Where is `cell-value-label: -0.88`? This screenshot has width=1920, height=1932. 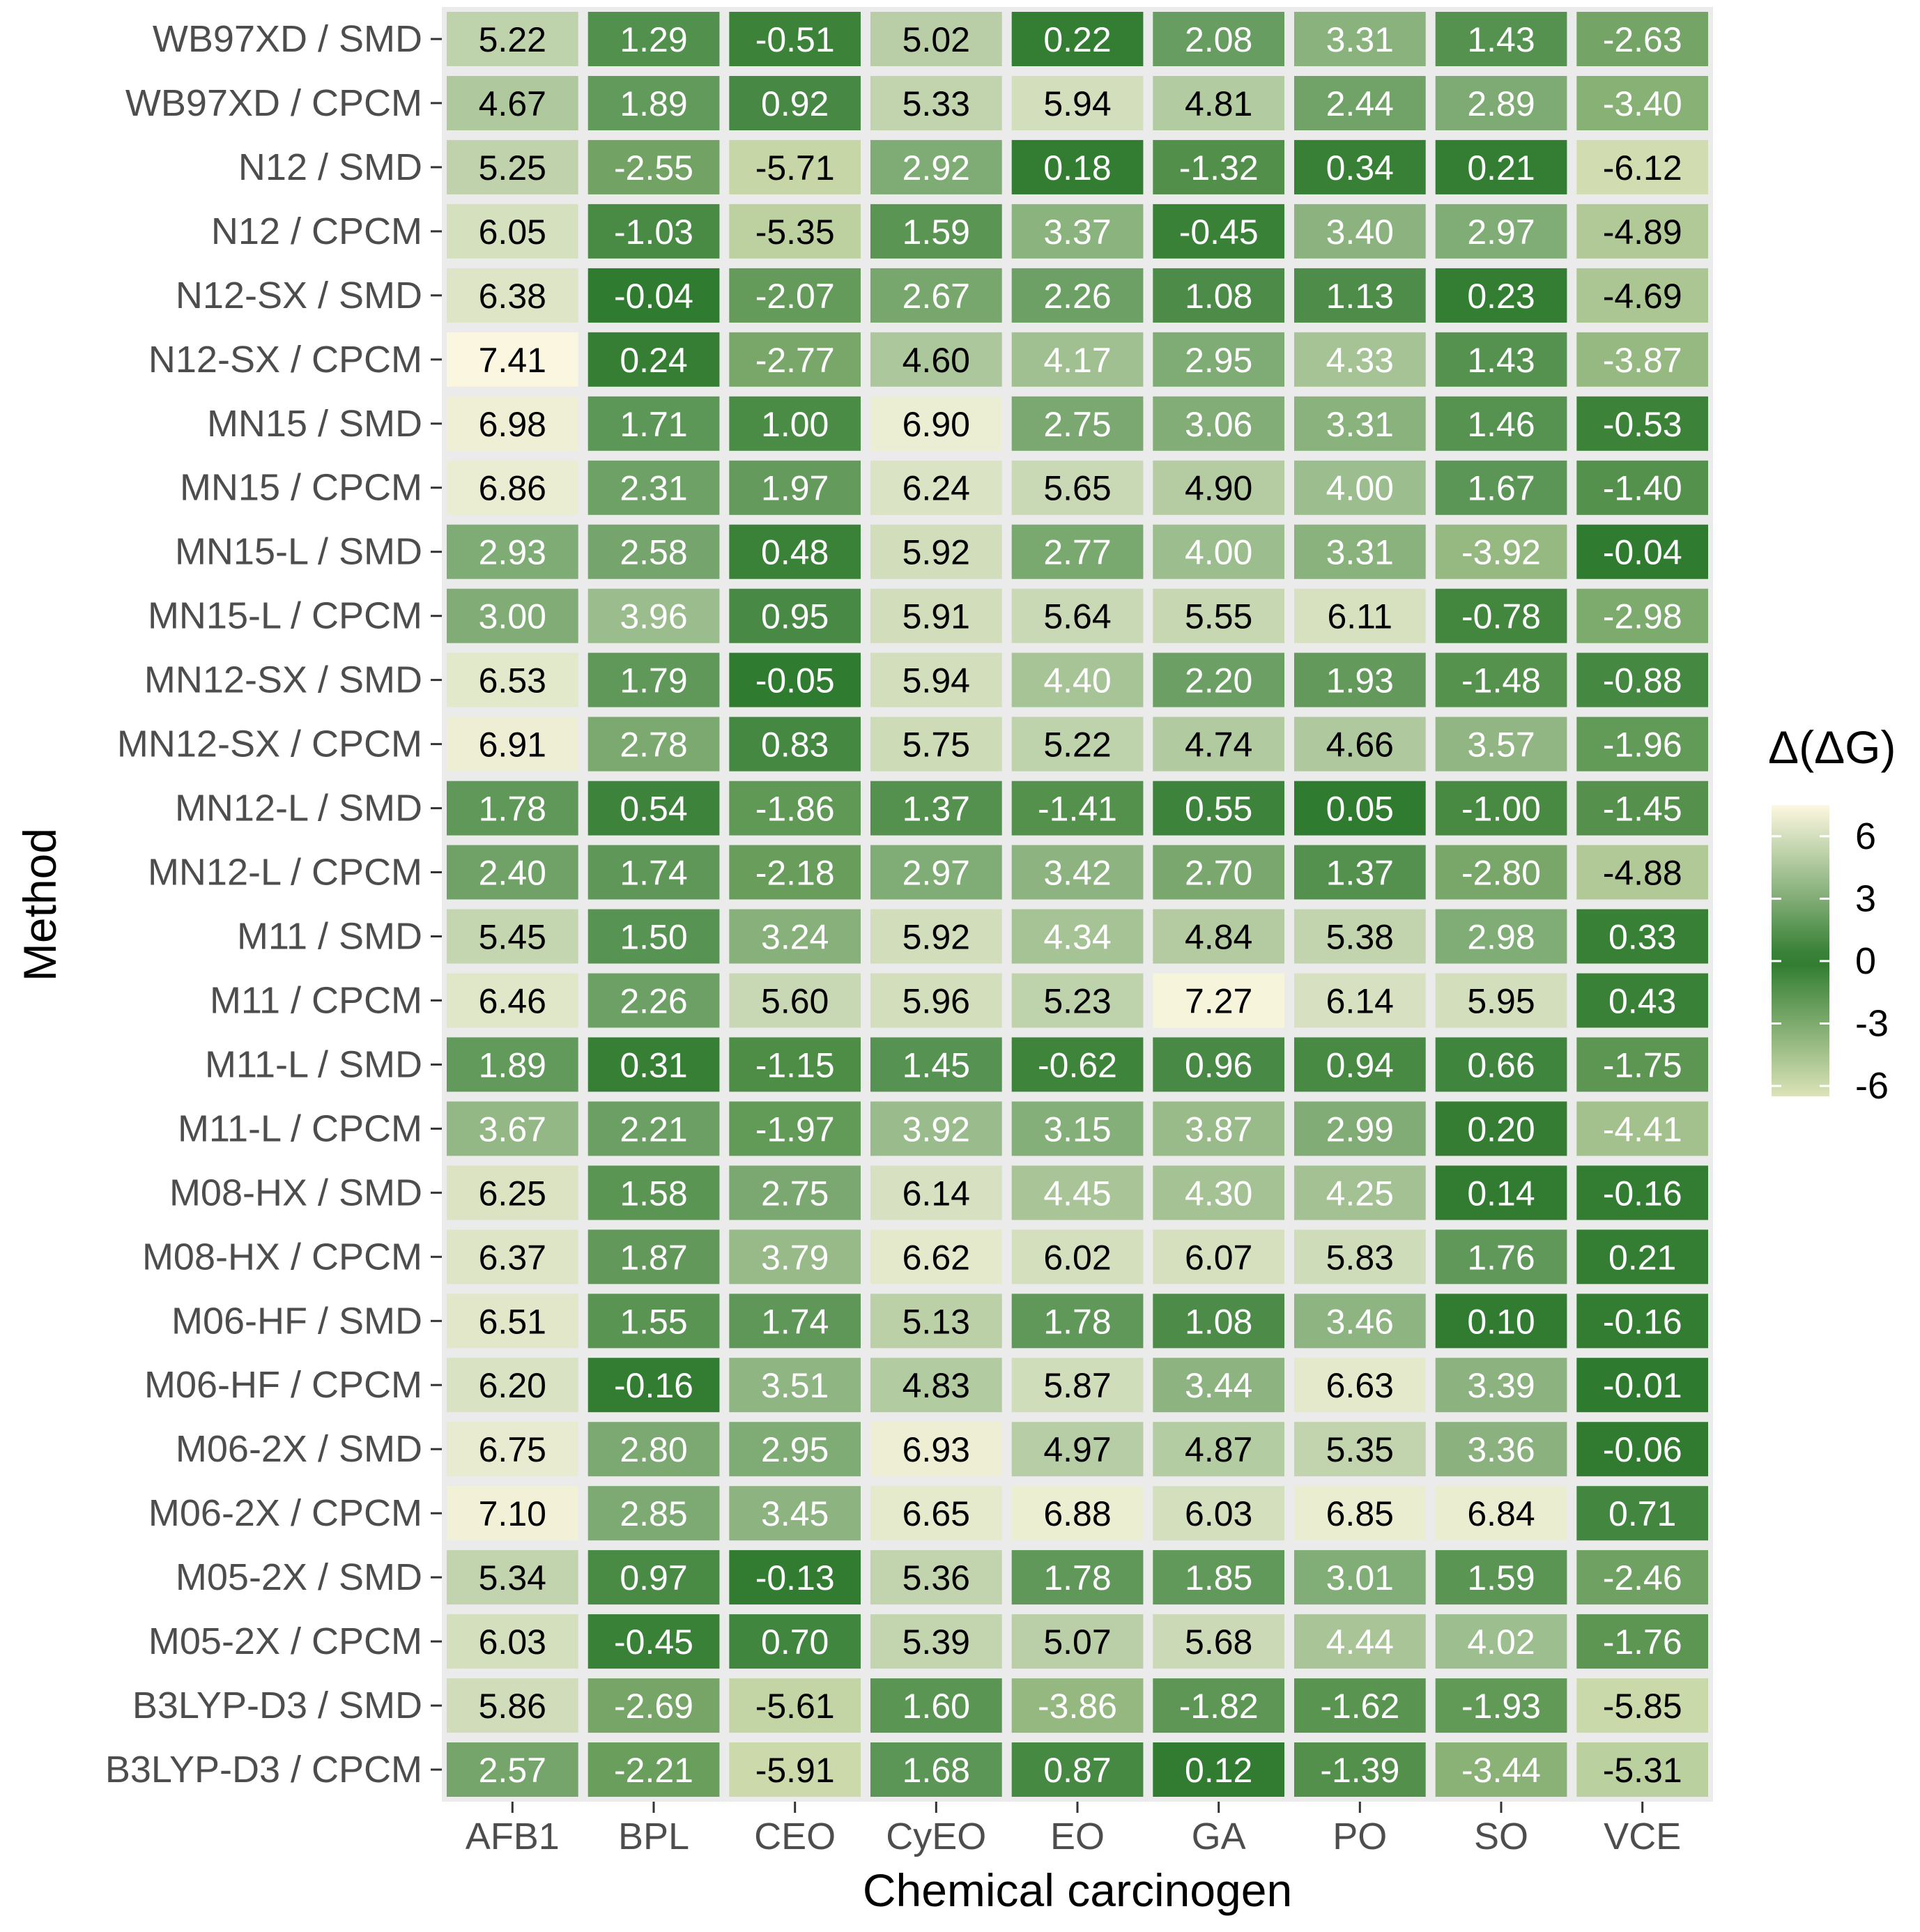 cell-value-label: -0.88 is located at coordinates (1642, 680).